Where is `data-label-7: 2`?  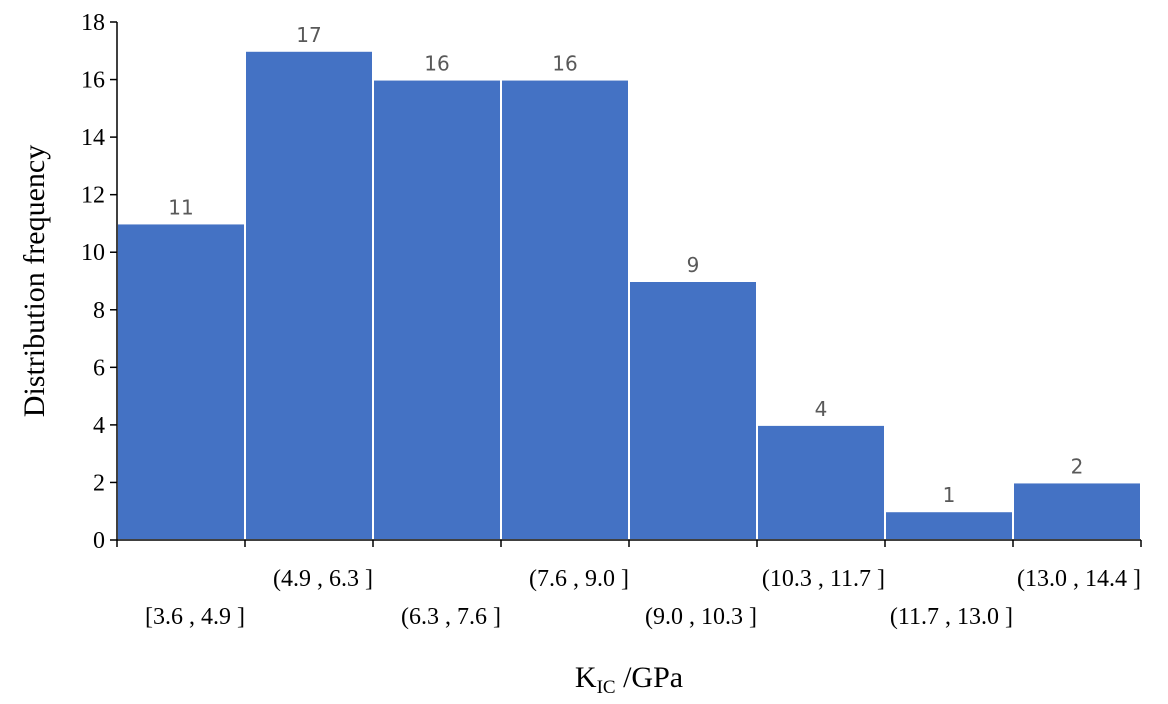
data-label-7: 2 is located at coordinates (1077, 466).